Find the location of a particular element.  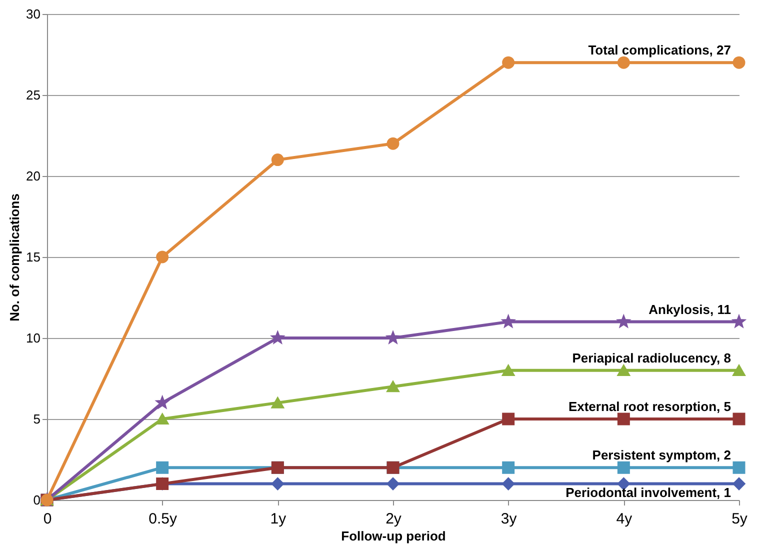

x-tick-label: 0.5y is located at coordinates (163, 519).